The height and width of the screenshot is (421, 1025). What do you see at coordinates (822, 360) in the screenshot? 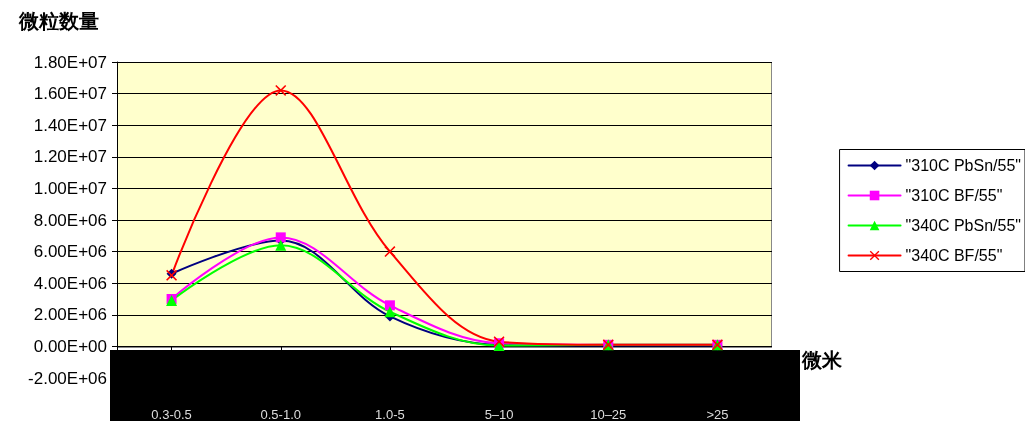
I see `x-axis-title: 微米` at bounding box center [822, 360].